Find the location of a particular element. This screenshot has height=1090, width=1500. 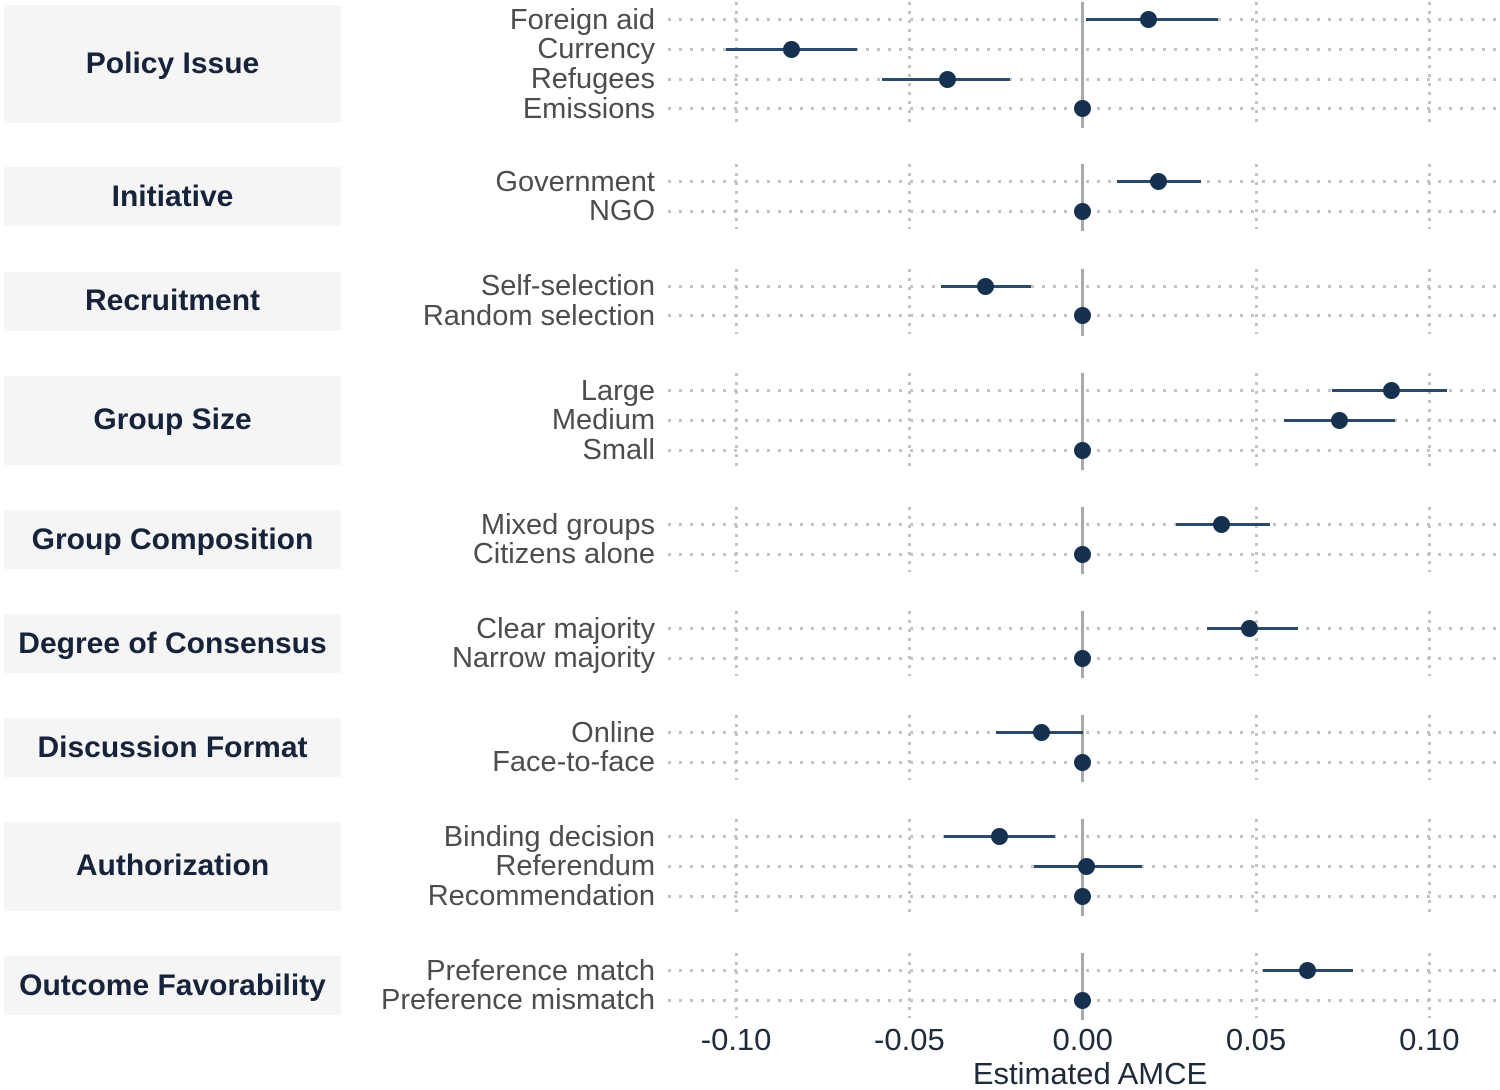

facet-strip: Authorization is located at coordinates (172, 866).